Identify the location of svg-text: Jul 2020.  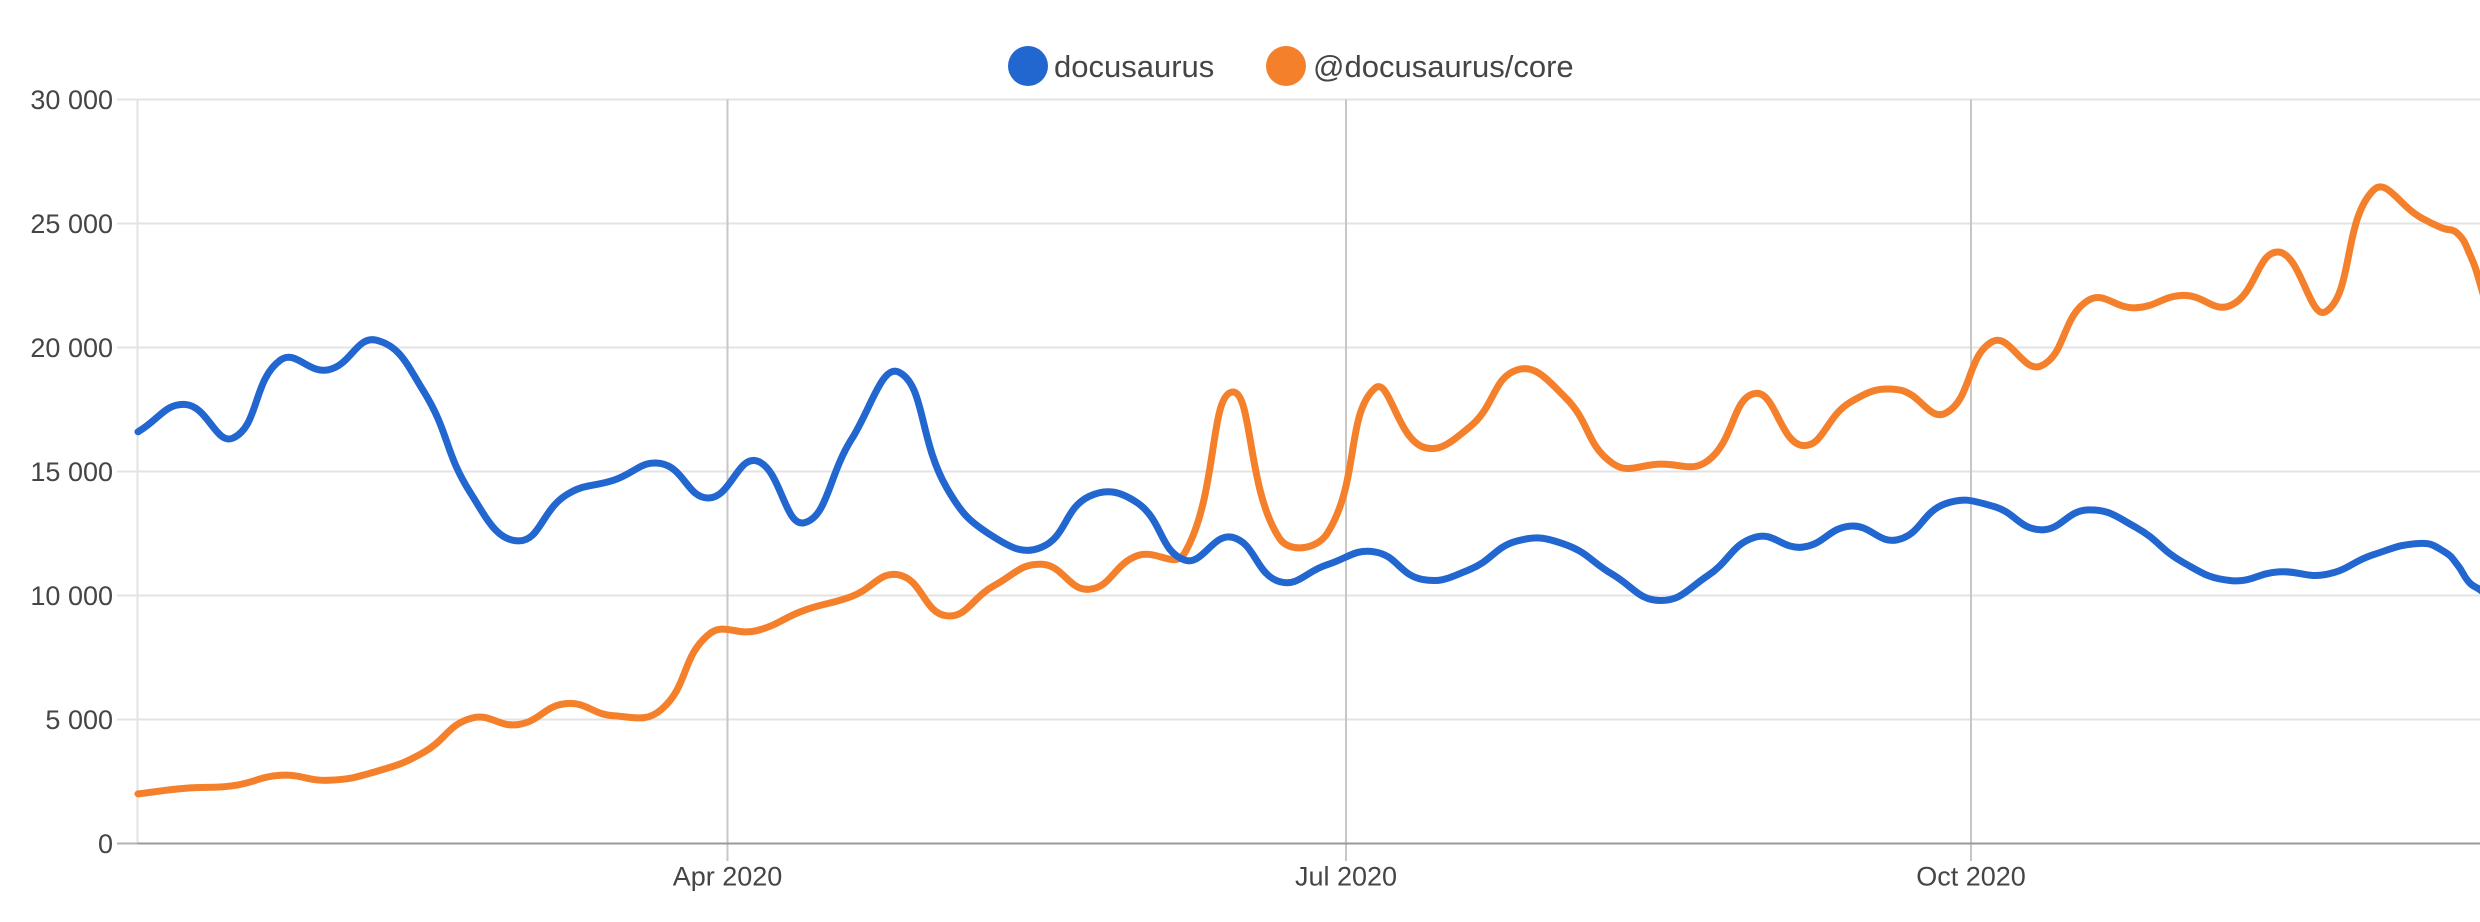
(1346, 877).